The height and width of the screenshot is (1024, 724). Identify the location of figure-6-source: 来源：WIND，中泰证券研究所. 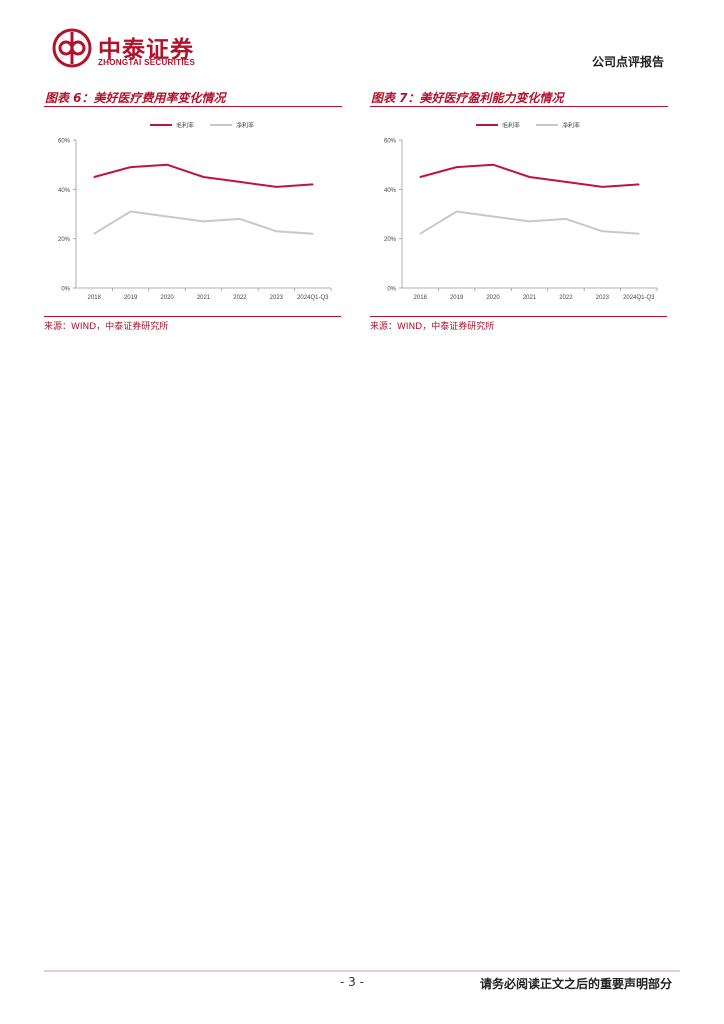
(106, 327).